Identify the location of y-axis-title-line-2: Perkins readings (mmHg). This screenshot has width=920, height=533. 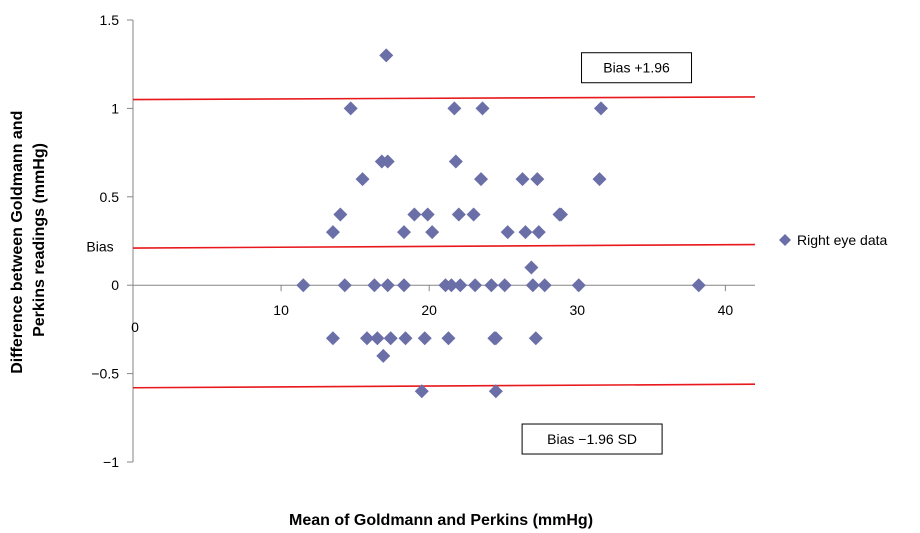
(39, 240).